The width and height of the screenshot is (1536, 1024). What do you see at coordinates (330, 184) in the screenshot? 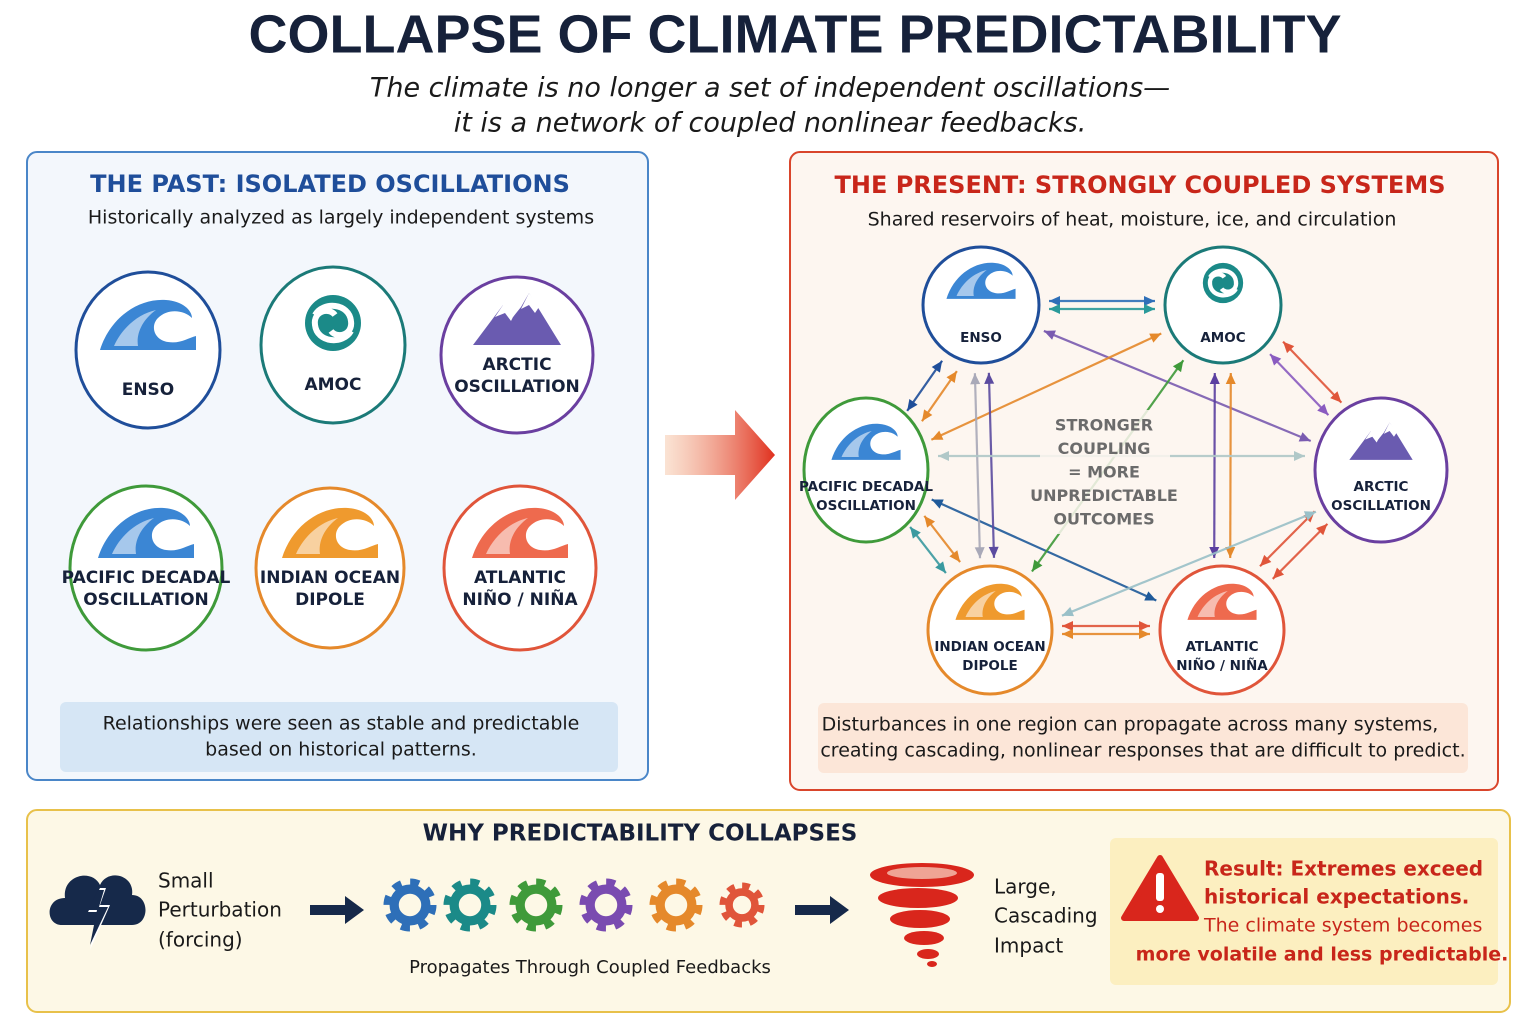
I see `past-title: THE PAST: ISOLATED OSCILLATIONS` at bounding box center [330, 184].